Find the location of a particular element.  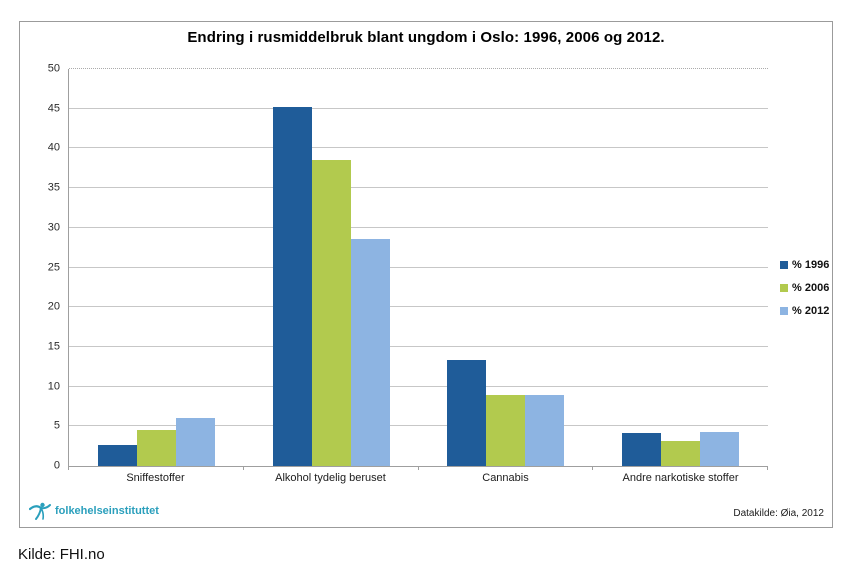

category-label: Cannabis is located at coordinates (505, 478).